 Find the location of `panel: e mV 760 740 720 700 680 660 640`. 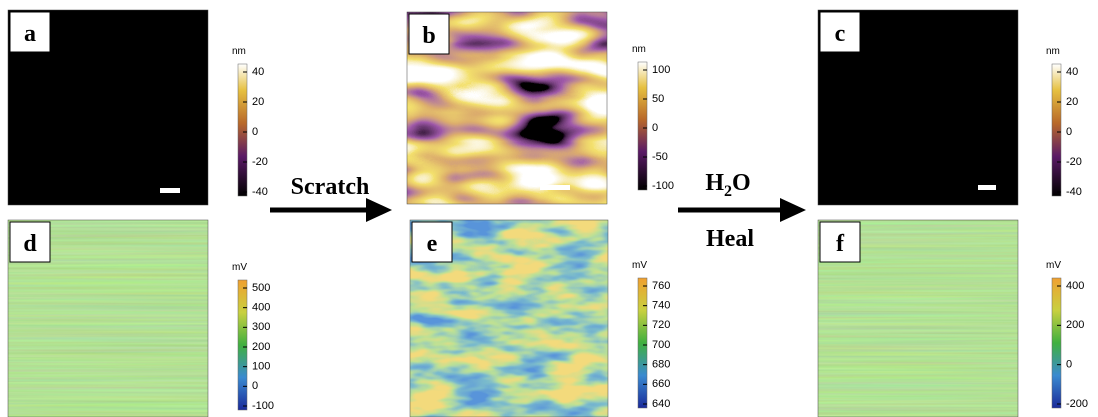

panel: e mV 760 740 720 700 680 660 640 is located at coordinates (539, 318).